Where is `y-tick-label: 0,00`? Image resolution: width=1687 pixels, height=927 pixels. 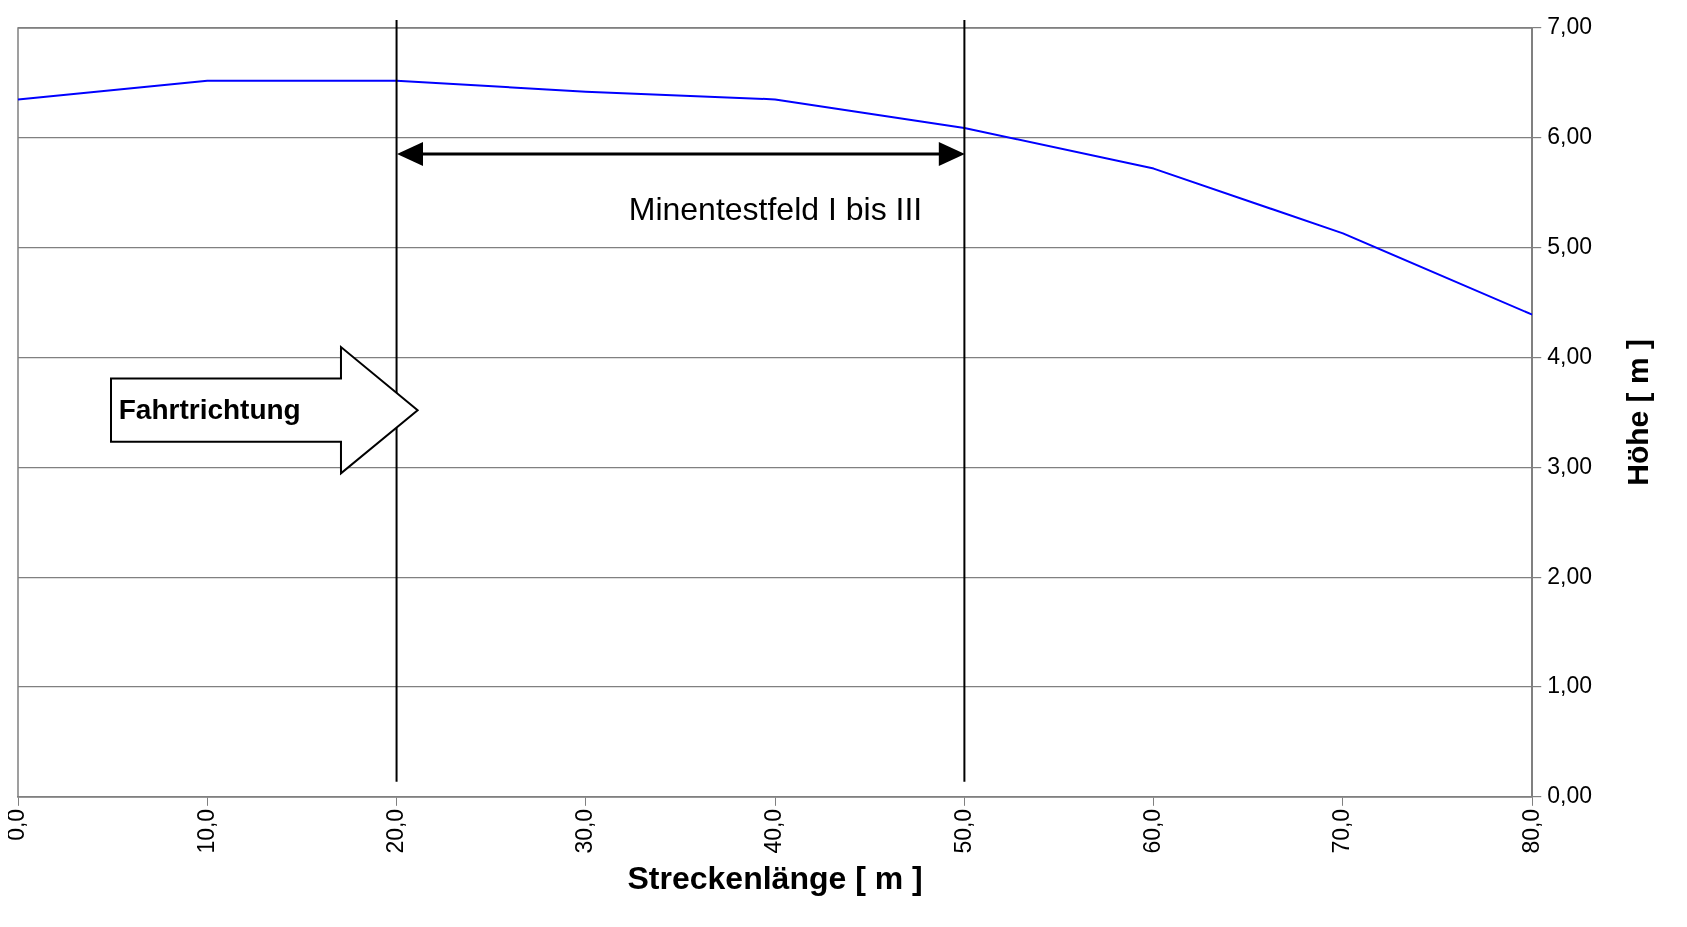
y-tick-label: 0,00 is located at coordinates (1569, 795).